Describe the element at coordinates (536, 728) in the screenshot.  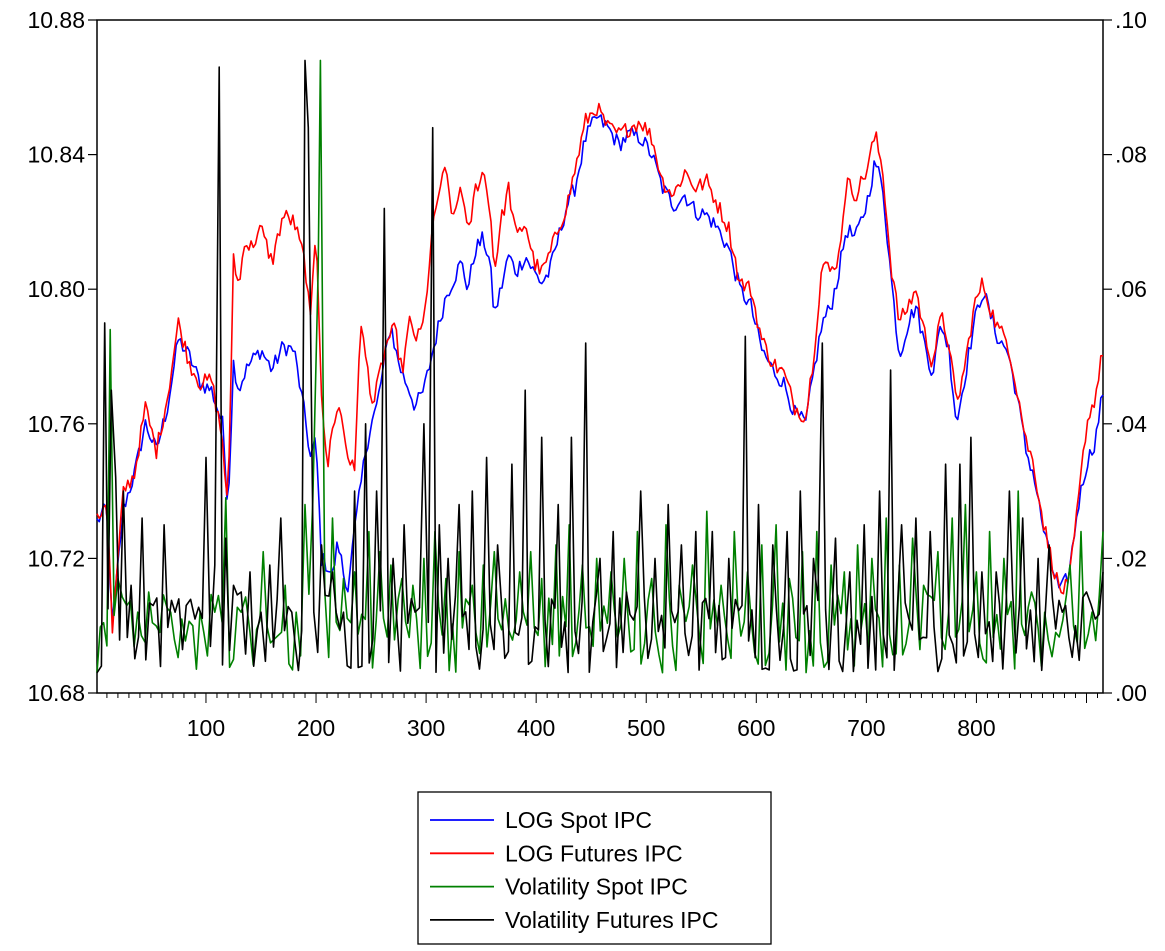
I see `x-tick-label: 400` at that location.